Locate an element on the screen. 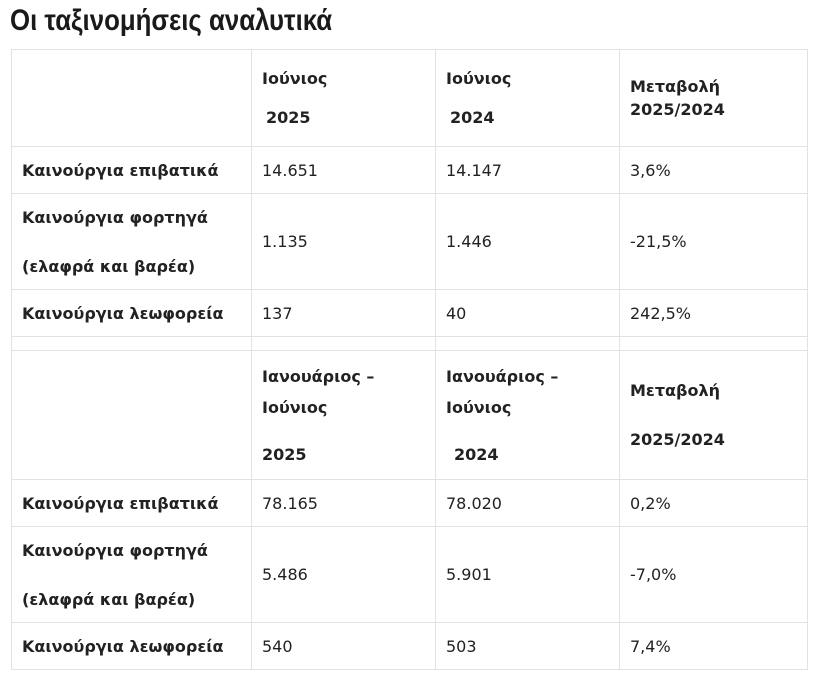 This screenshot has height=684, width=819. value-cell: 40 is located at coordinates (527, 313).